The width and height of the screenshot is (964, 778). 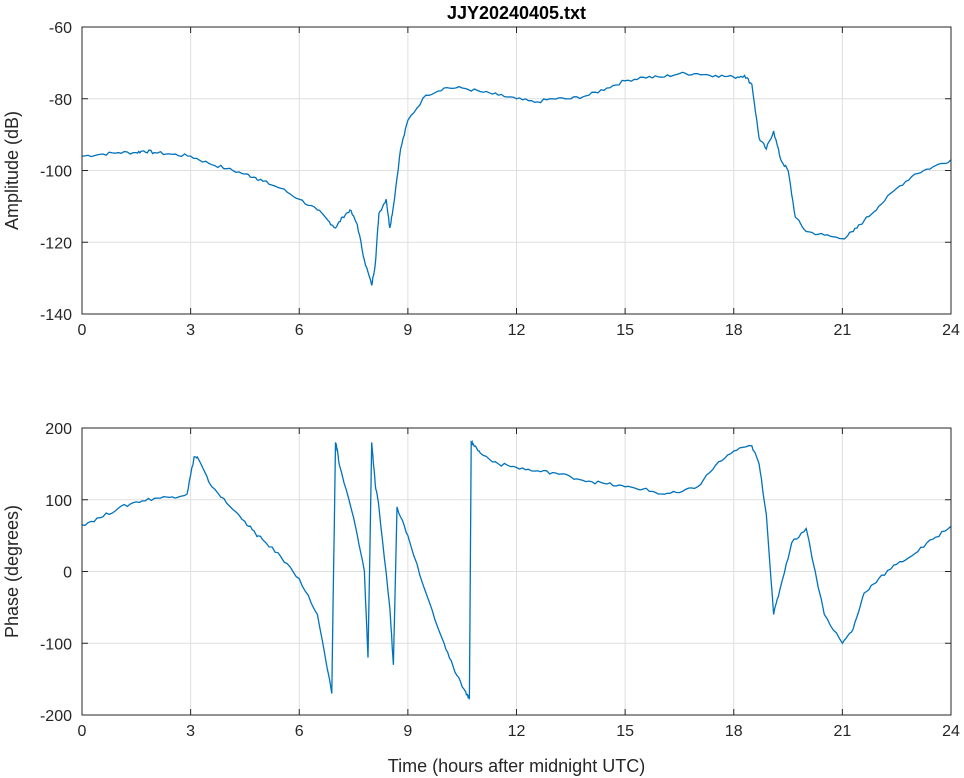 I want to click on amplitude-x-tick-label: 18, so click(x=734, y=330).